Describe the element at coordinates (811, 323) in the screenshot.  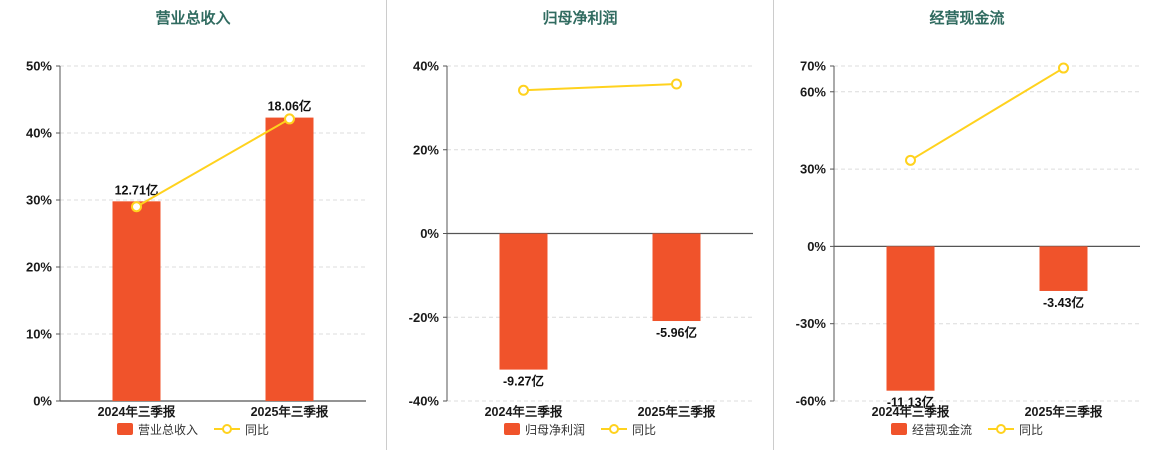
I see `y-tick-label: -30%` at that location.